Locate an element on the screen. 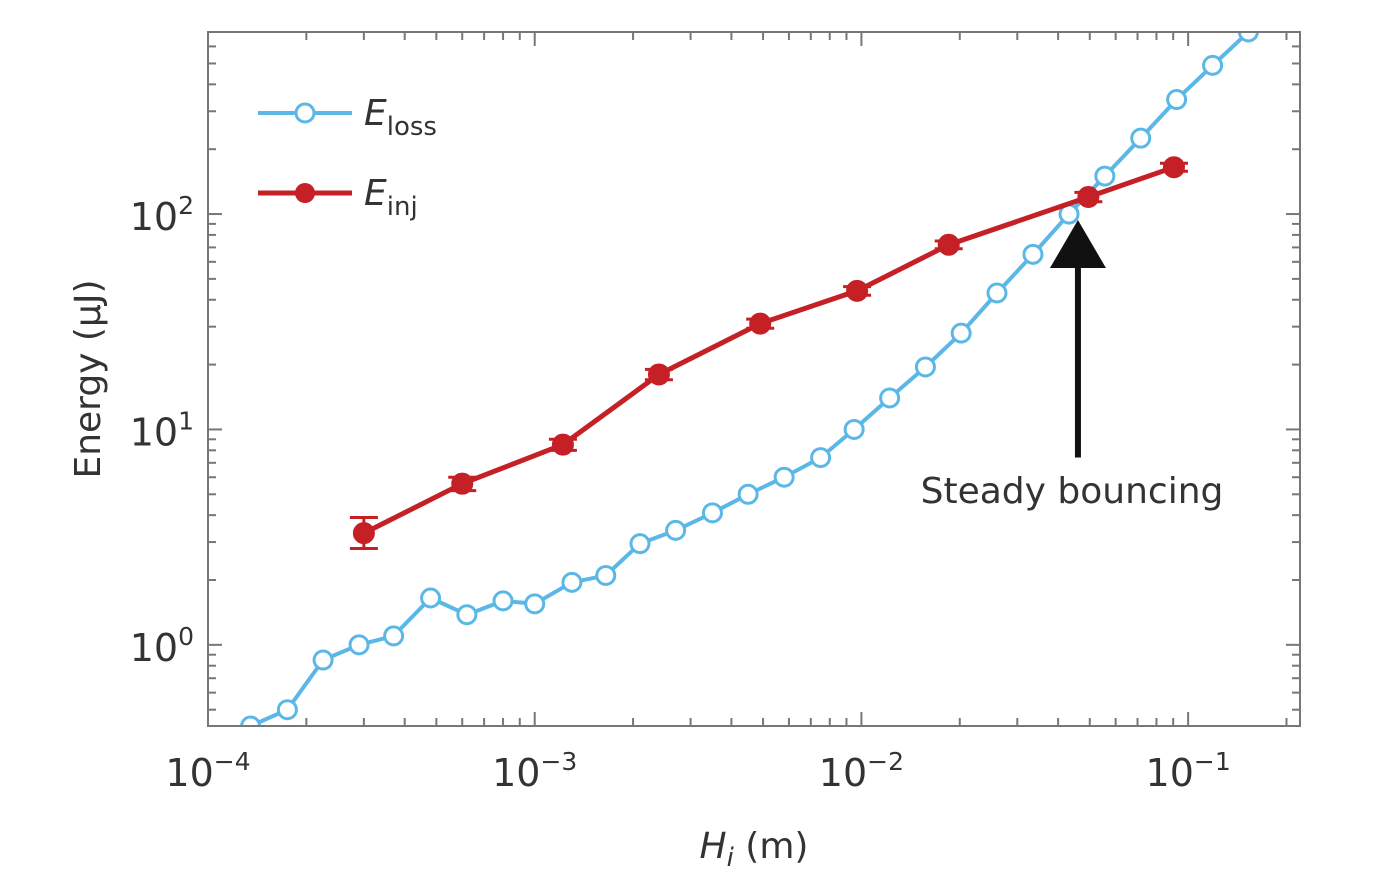 The height and width of the screenshot is (874, 1381). annotation: Steady bouncing is located at coordinates (1072, 366).